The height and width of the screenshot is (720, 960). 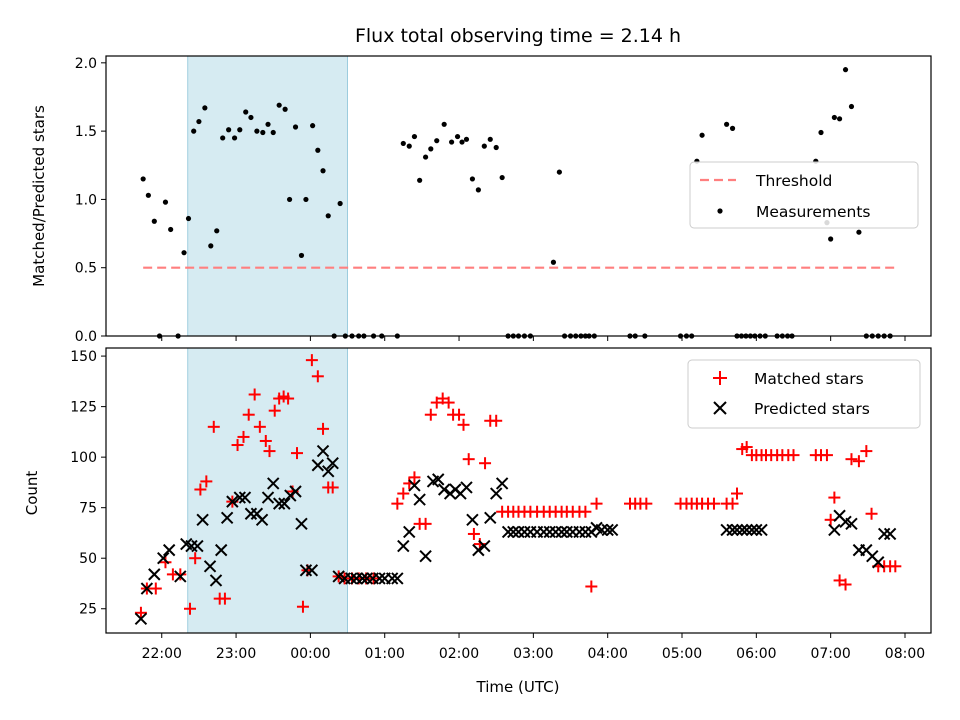 What do you see at coordinates (83, 357) in the screenshot?
I see `bottom-y-tick-label: 150` at bounding box center [83, 357].